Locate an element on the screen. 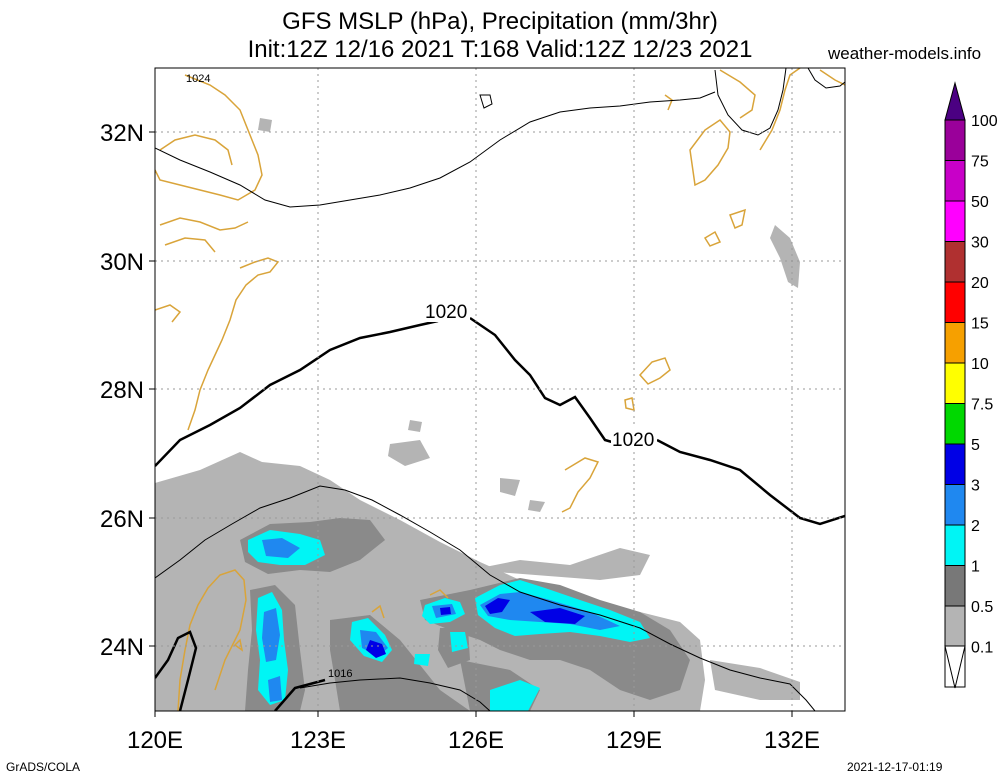 This screenshot has width=1000, height=779. isobar-label-bottom: 1016 is located at coordinates (340, 674).